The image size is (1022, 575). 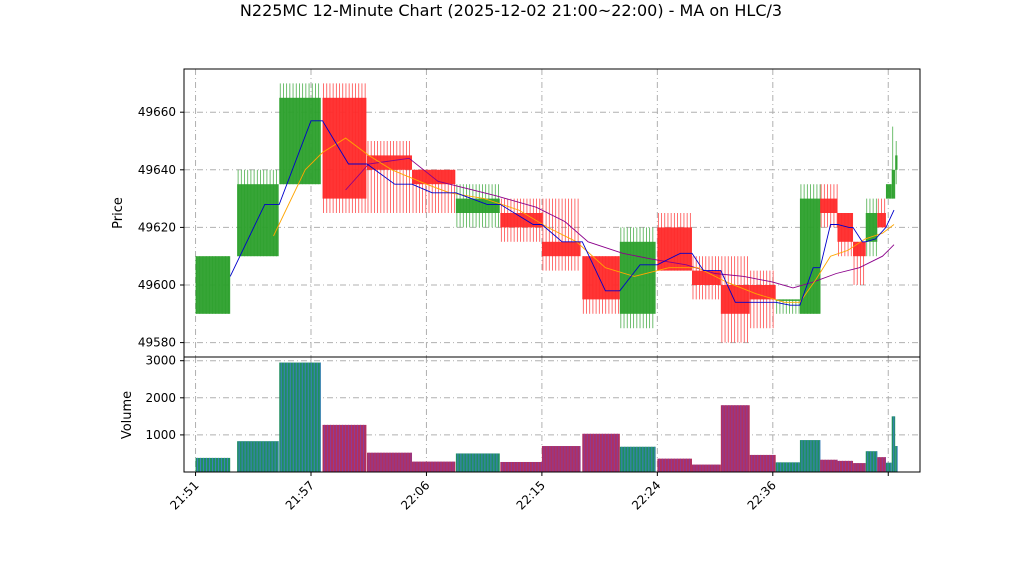 I want to click on volume-frame, so click(x=552, y=414).